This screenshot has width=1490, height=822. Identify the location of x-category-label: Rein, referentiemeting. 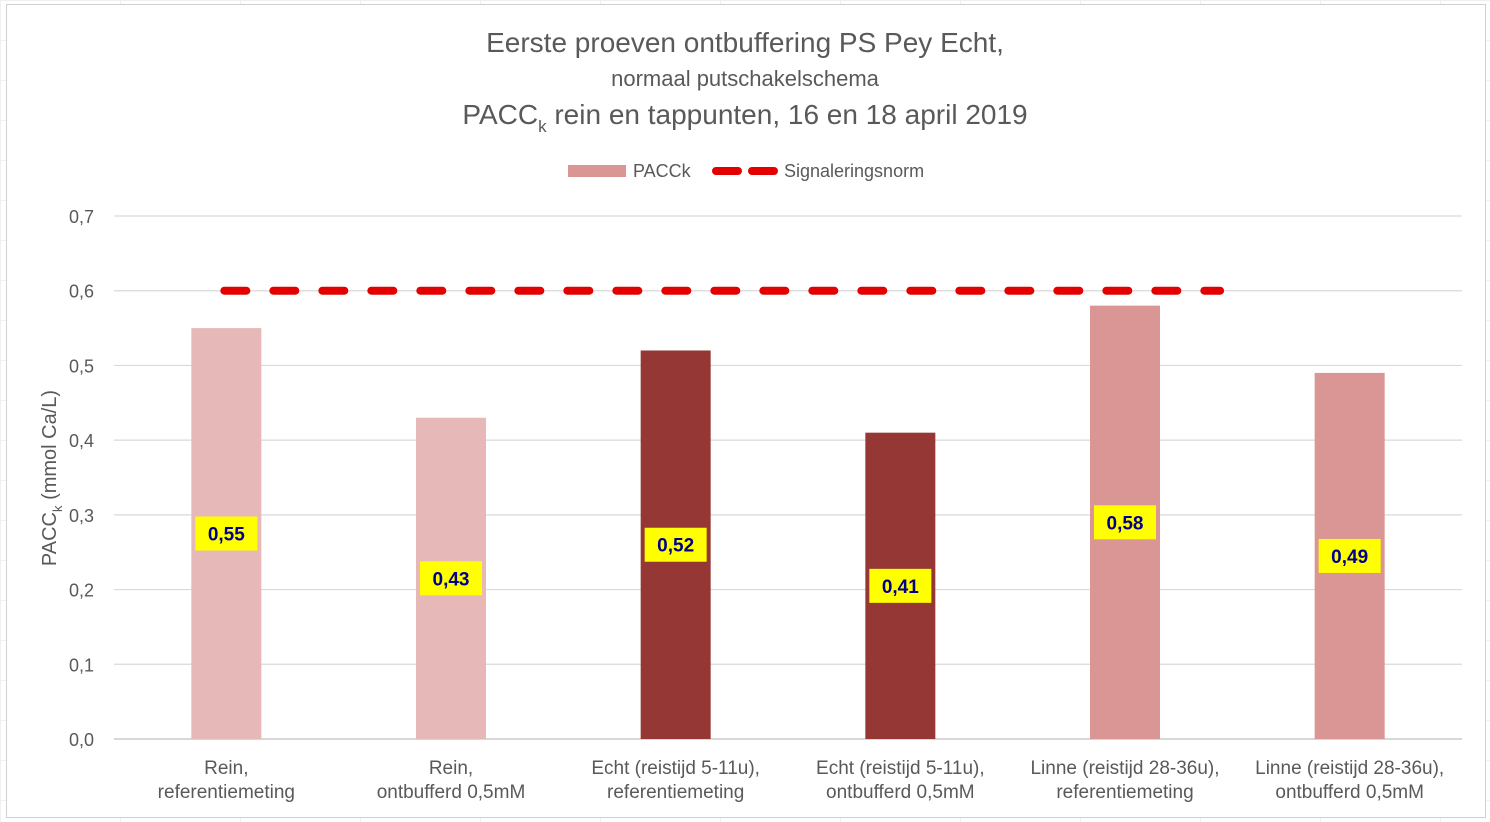
(226, 780).